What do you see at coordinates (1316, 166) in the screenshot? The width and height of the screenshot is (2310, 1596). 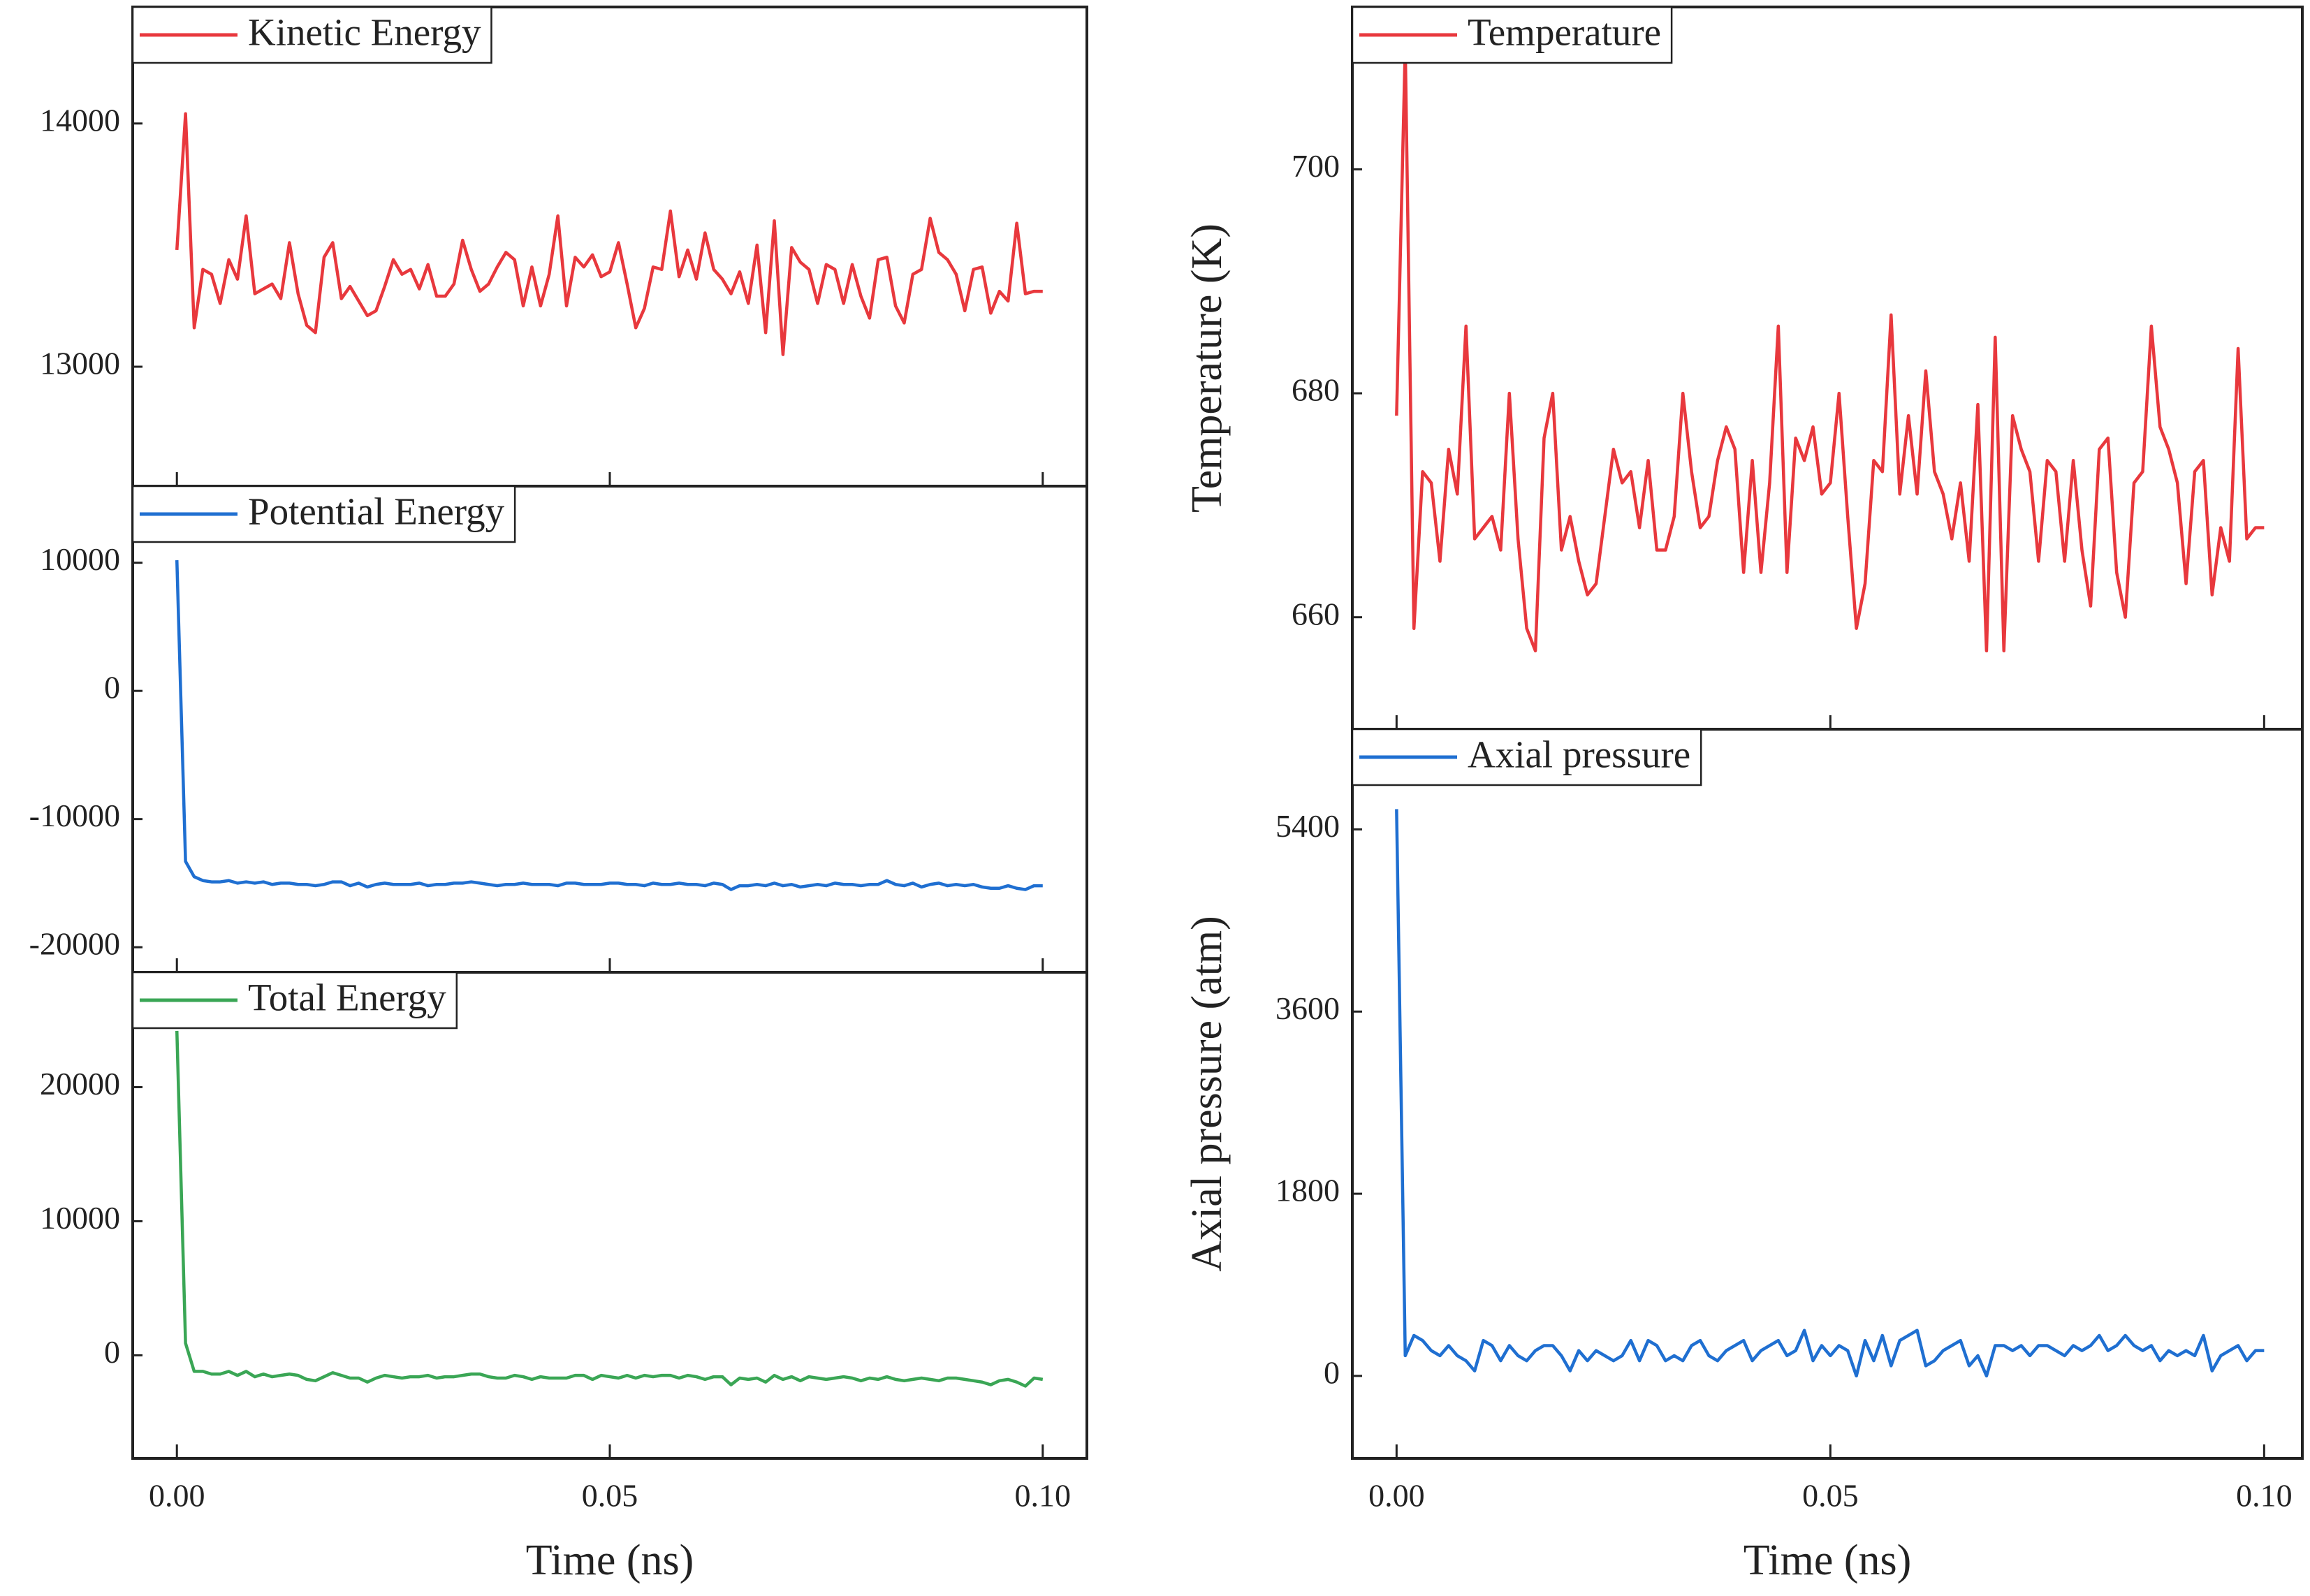 I see `y-tick-label: 700` at bounding box center [1316, 166].